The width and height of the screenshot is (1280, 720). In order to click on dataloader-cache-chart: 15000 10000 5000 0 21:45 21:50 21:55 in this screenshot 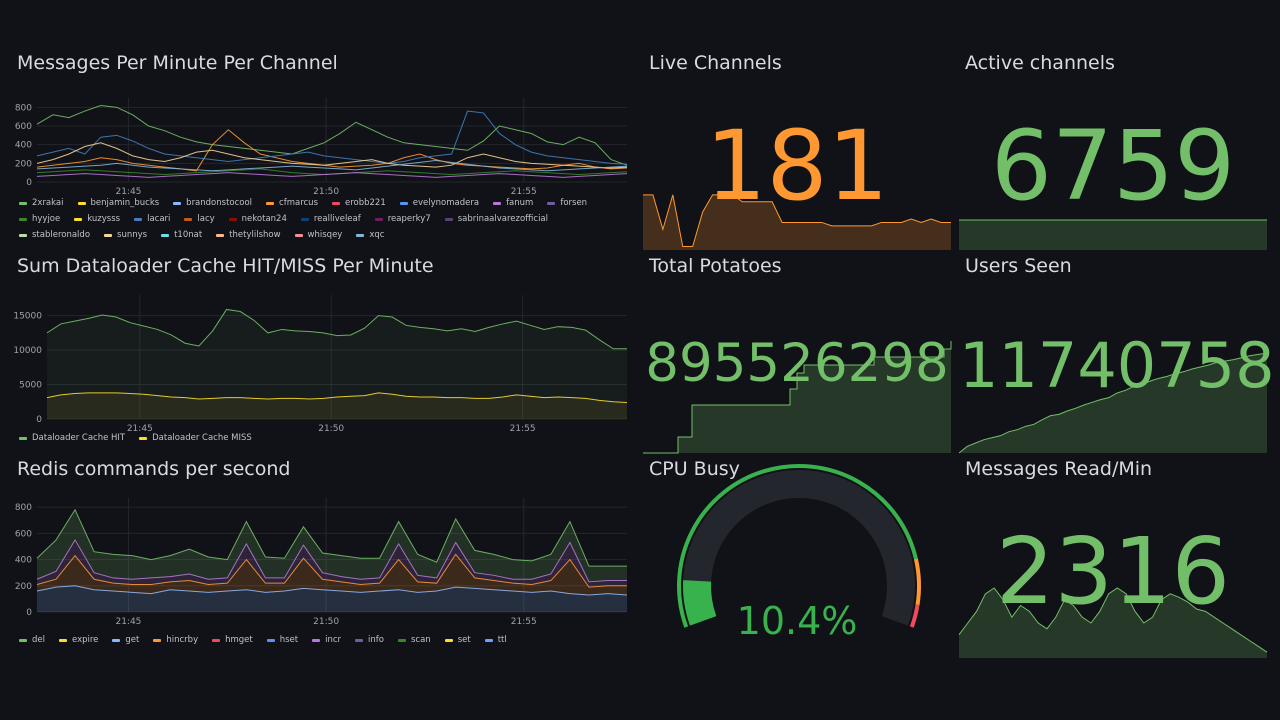, I will do `click(321, 363)`.